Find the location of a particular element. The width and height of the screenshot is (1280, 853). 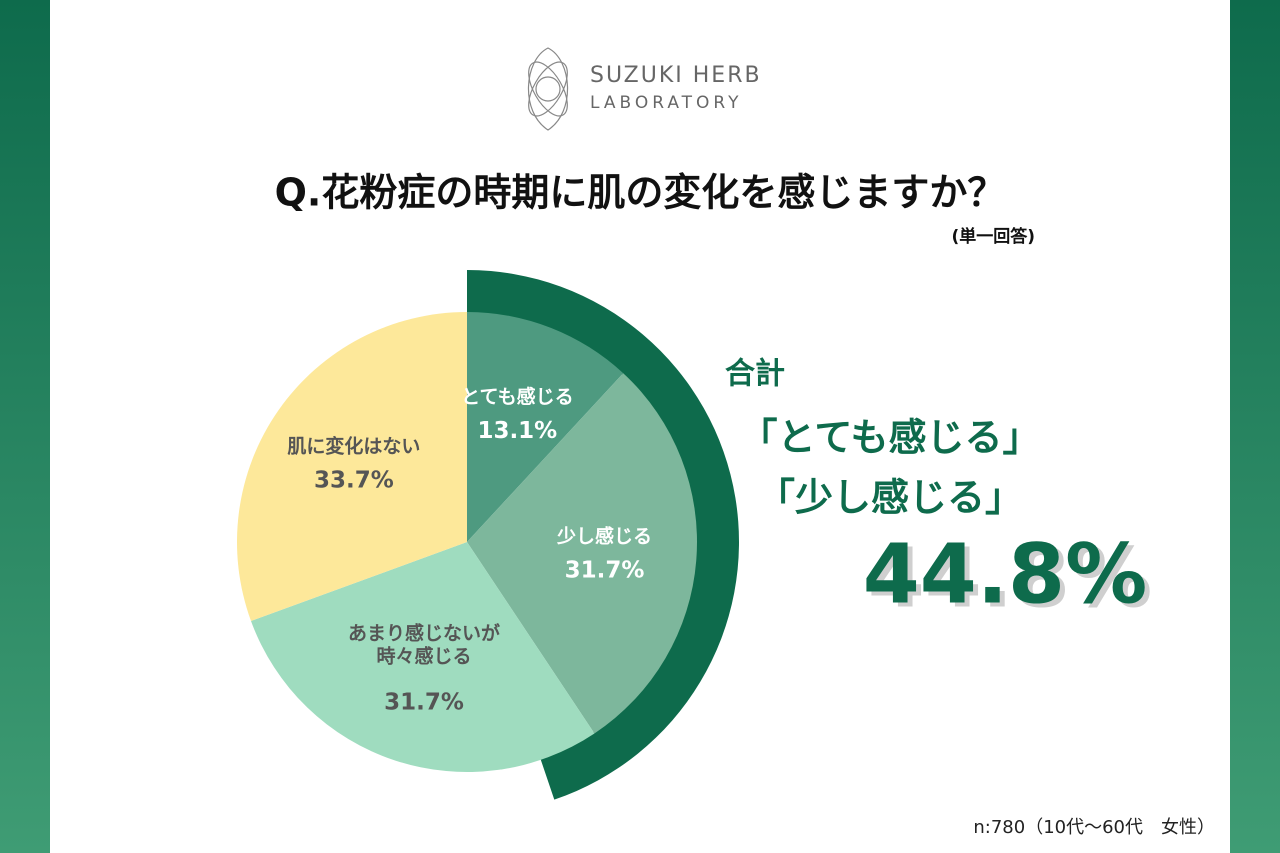

slice-label: あまり感じないが時々感じる is located at coordinates (424, 644).